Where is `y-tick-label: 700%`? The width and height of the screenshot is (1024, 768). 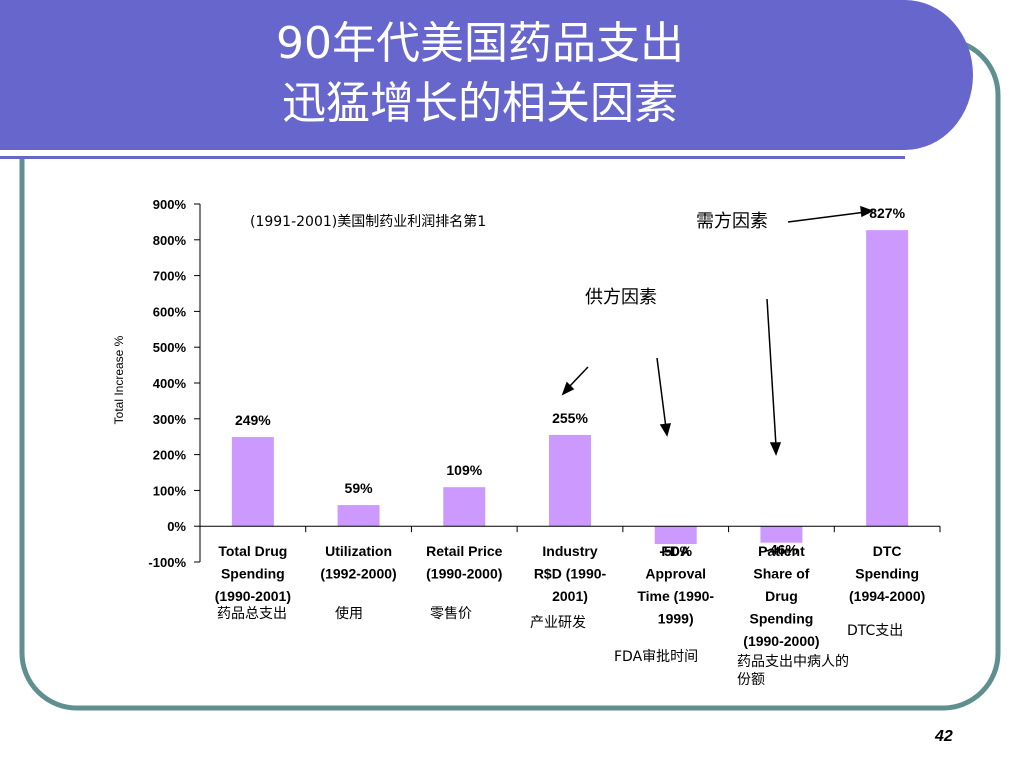 y-tick-label: 700% is located at coordinates (170, 276).